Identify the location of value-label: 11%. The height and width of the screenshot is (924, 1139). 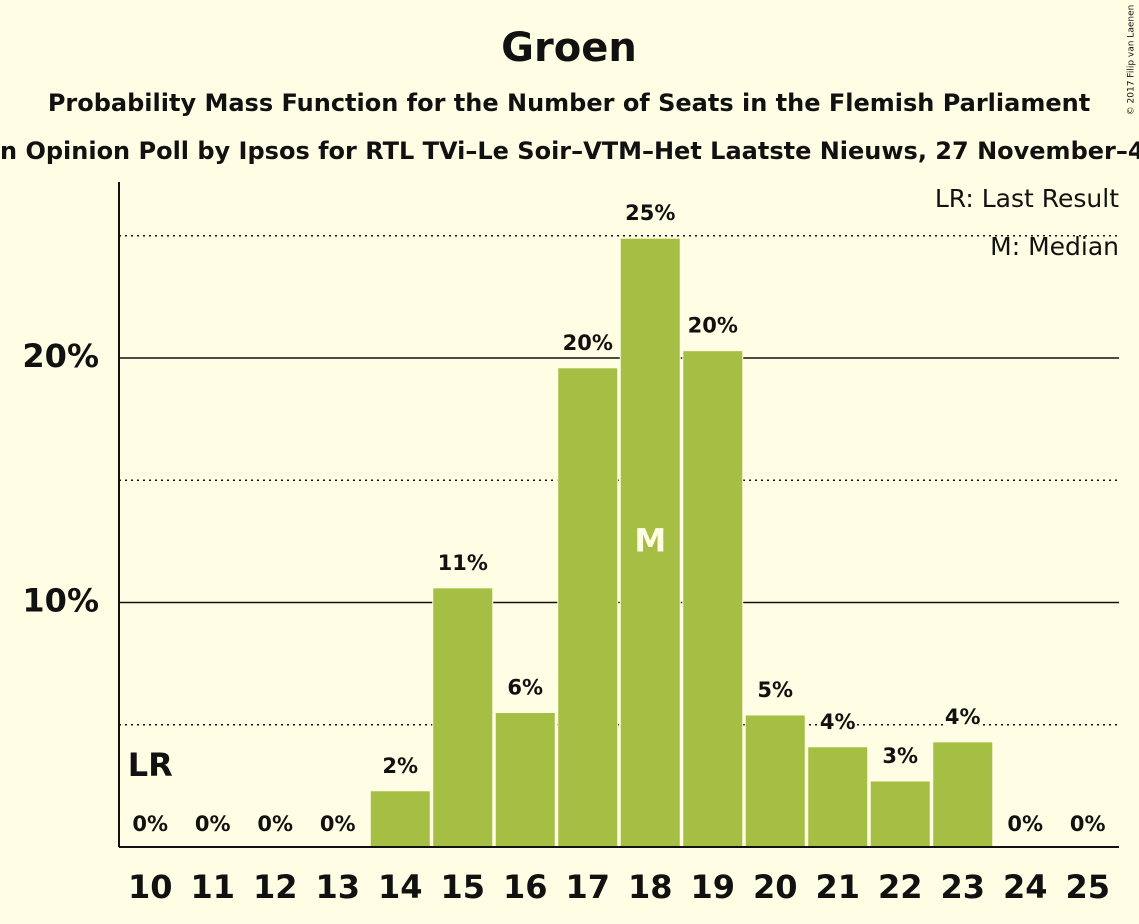
(463, 563).